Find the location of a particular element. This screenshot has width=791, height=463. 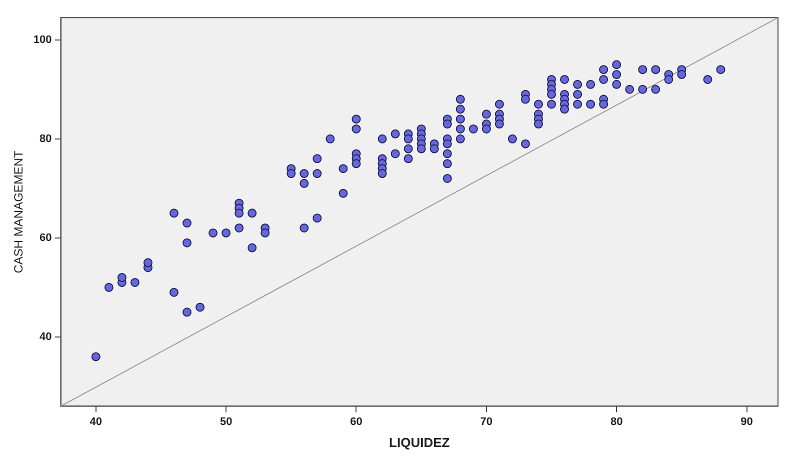

x-axis-title: LIQUIDEZ is located at coordinates (419, 442).